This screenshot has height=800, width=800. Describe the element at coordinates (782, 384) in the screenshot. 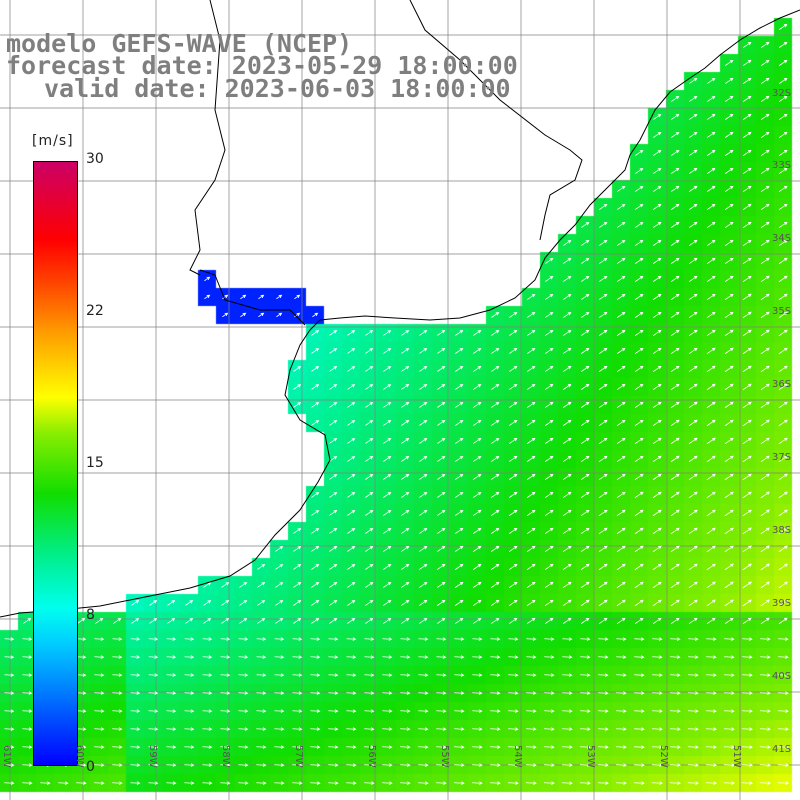

I see `latitude-label: 36S` at that location.